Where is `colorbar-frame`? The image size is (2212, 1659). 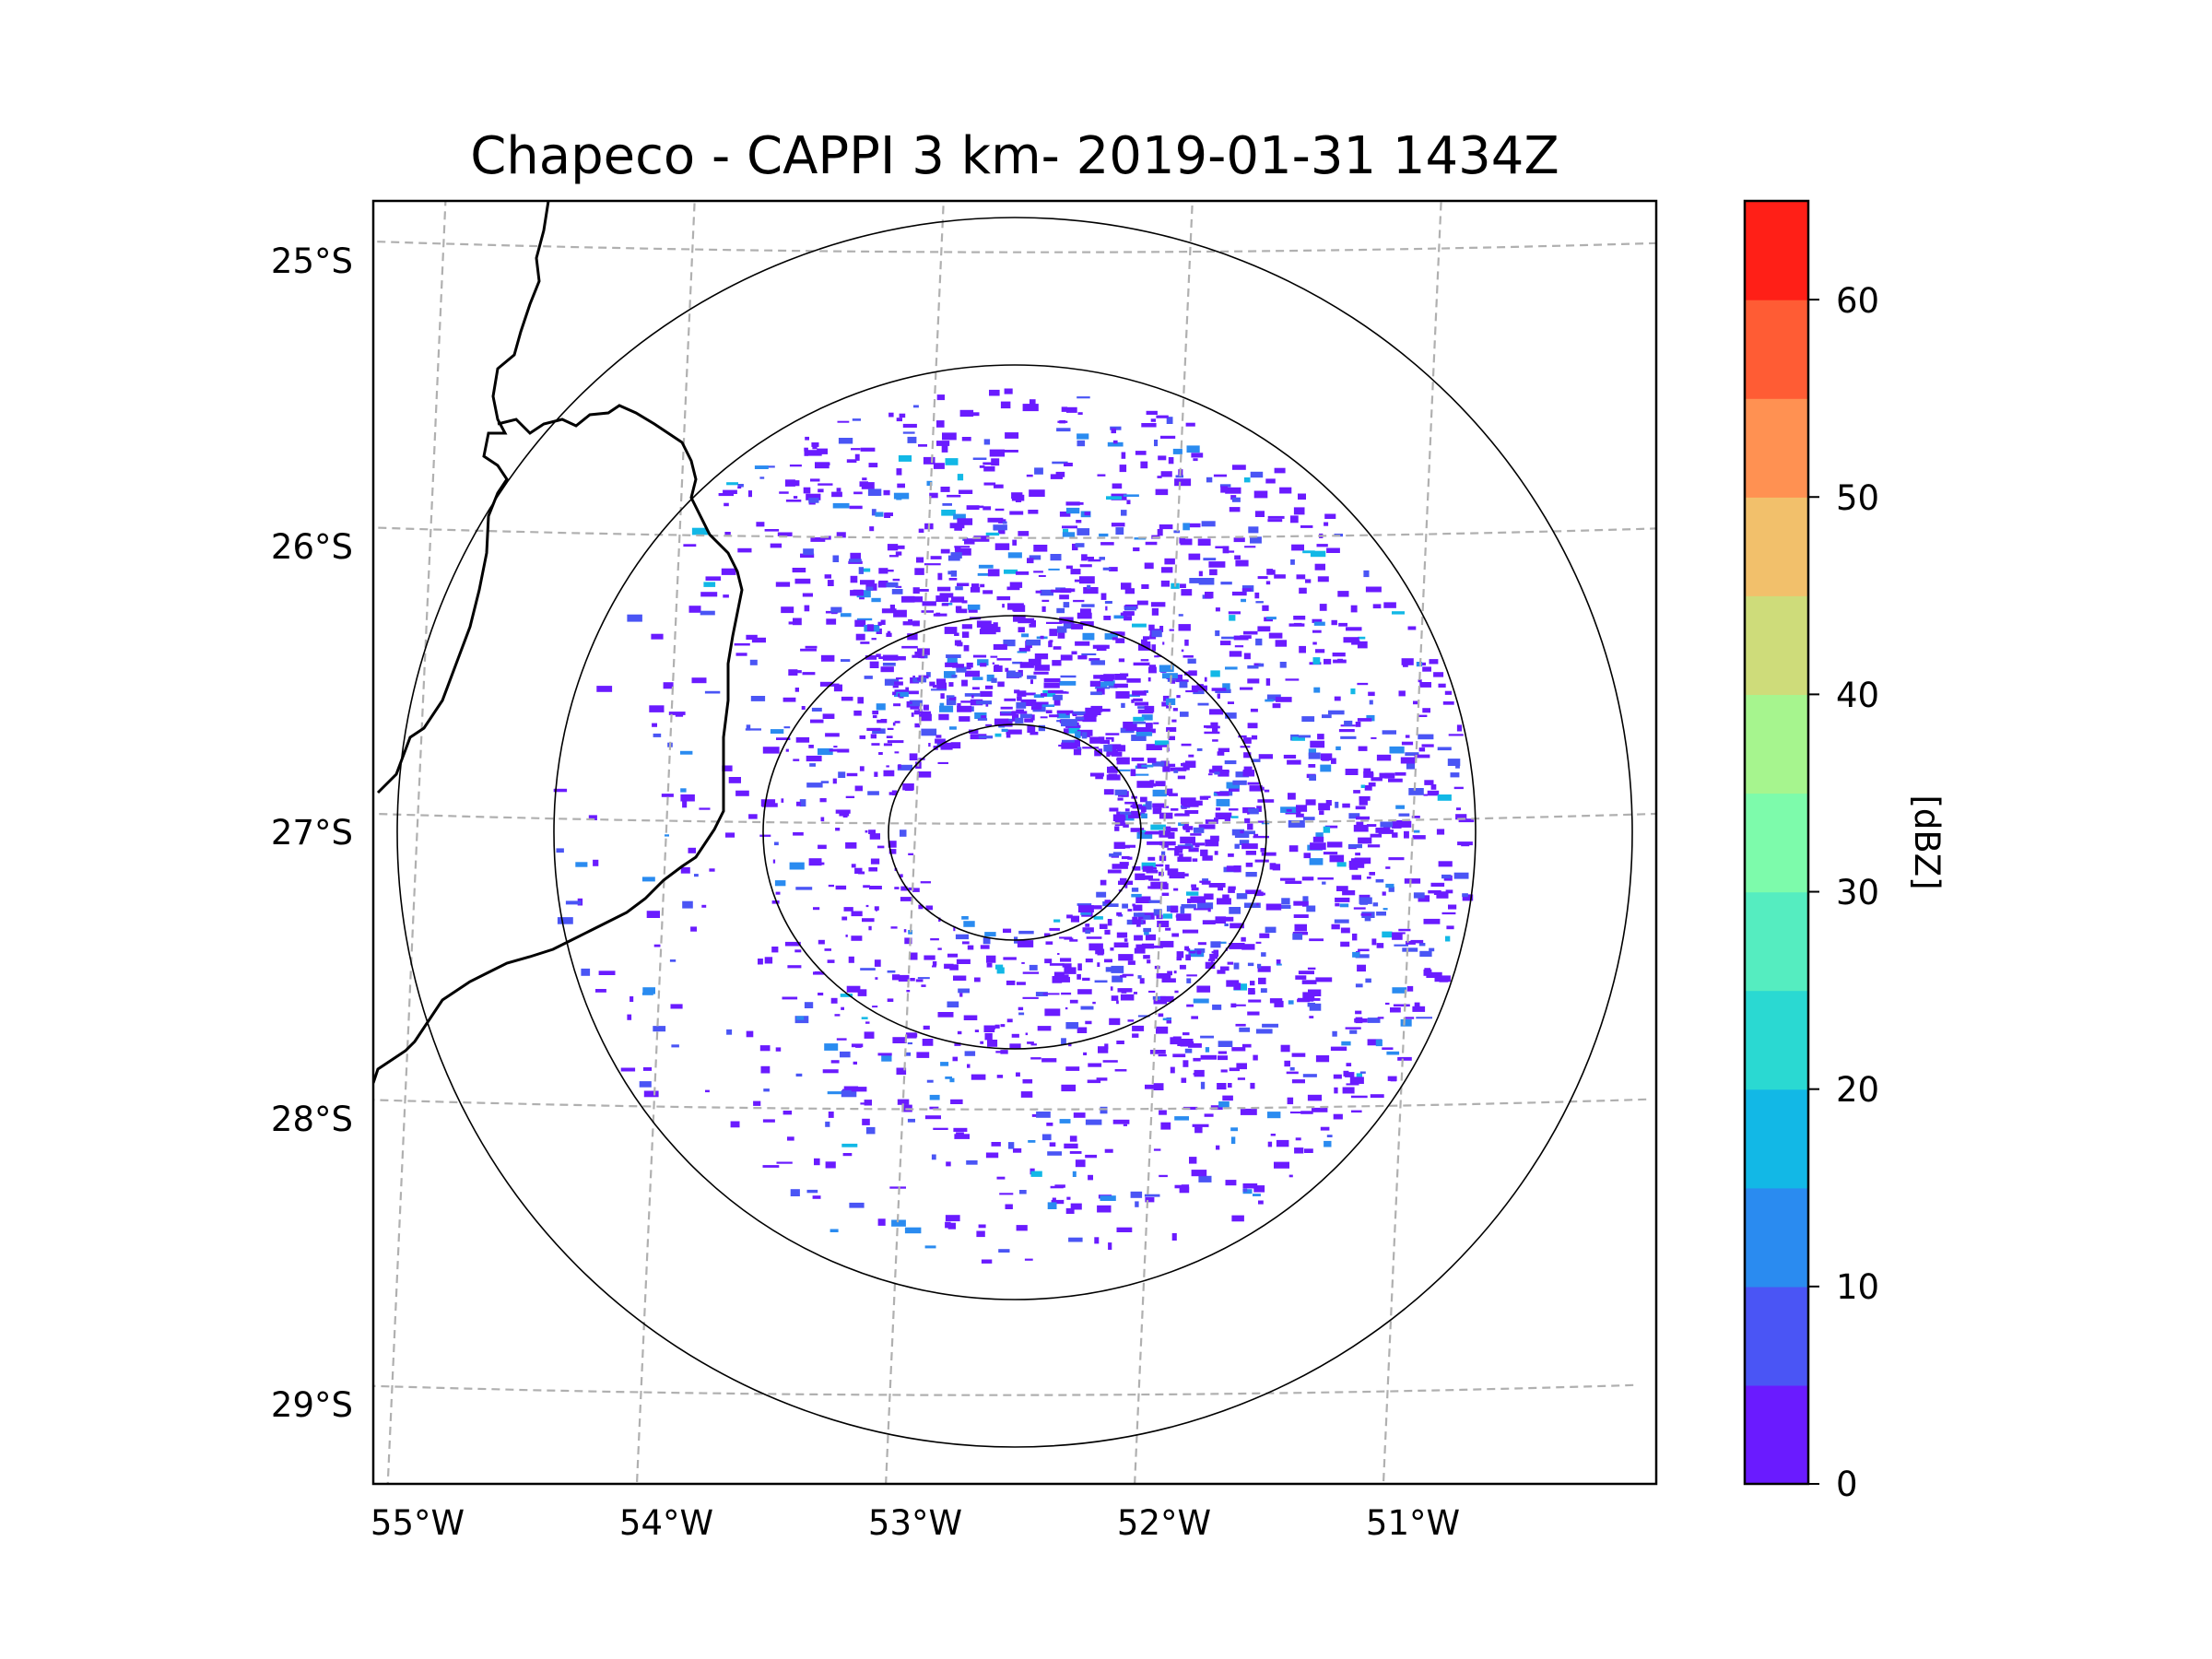
colorbar-frame is located at coordinates (1776, 842).